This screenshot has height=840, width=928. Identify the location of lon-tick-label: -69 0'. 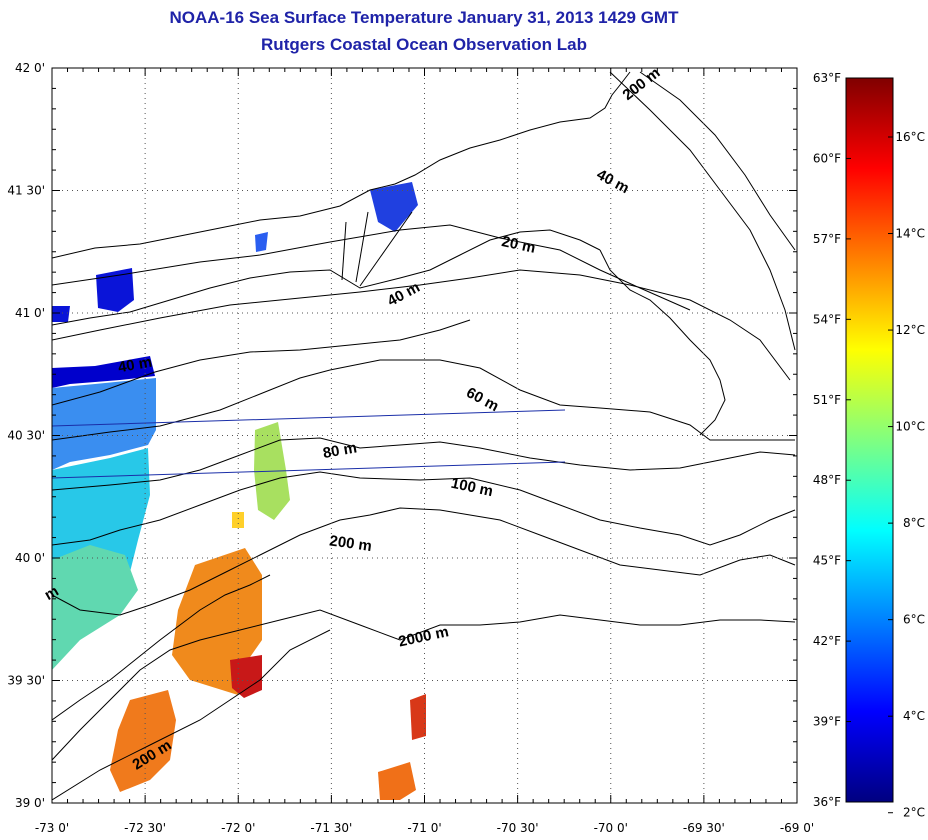
(797, 828).